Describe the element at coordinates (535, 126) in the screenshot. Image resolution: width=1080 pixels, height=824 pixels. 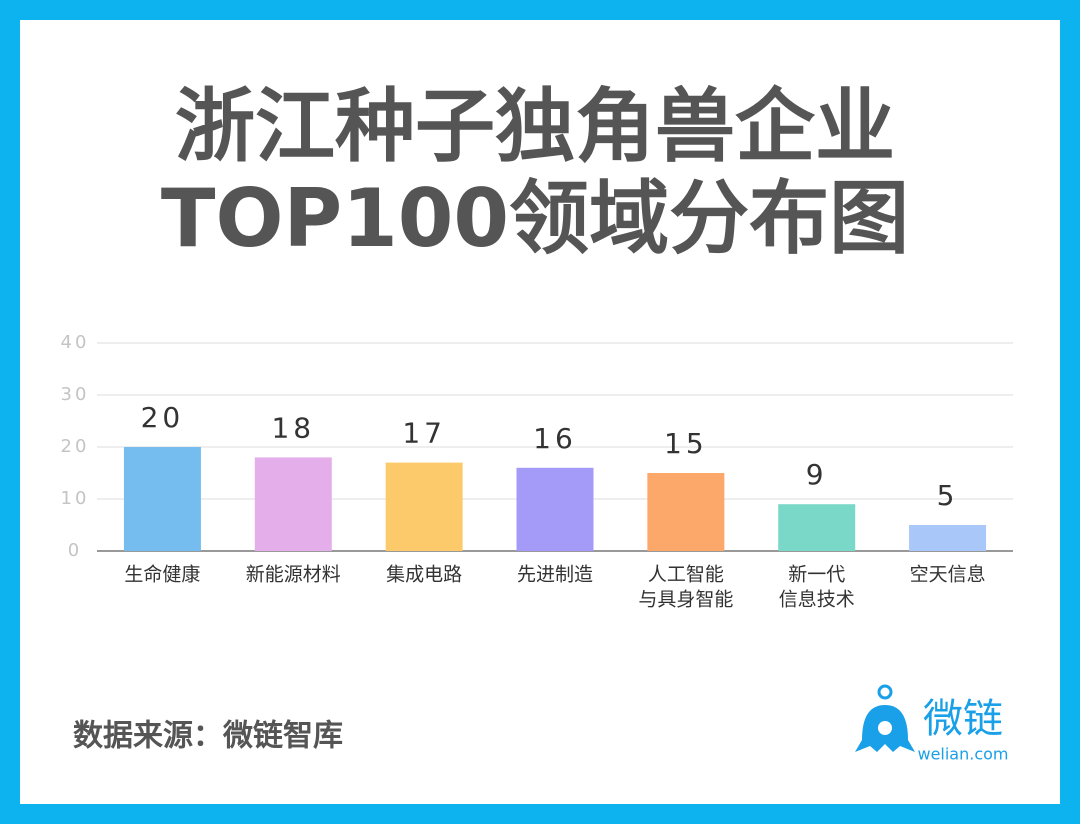
I see `chart-title: 浙江种子独角兽企业` at that location.